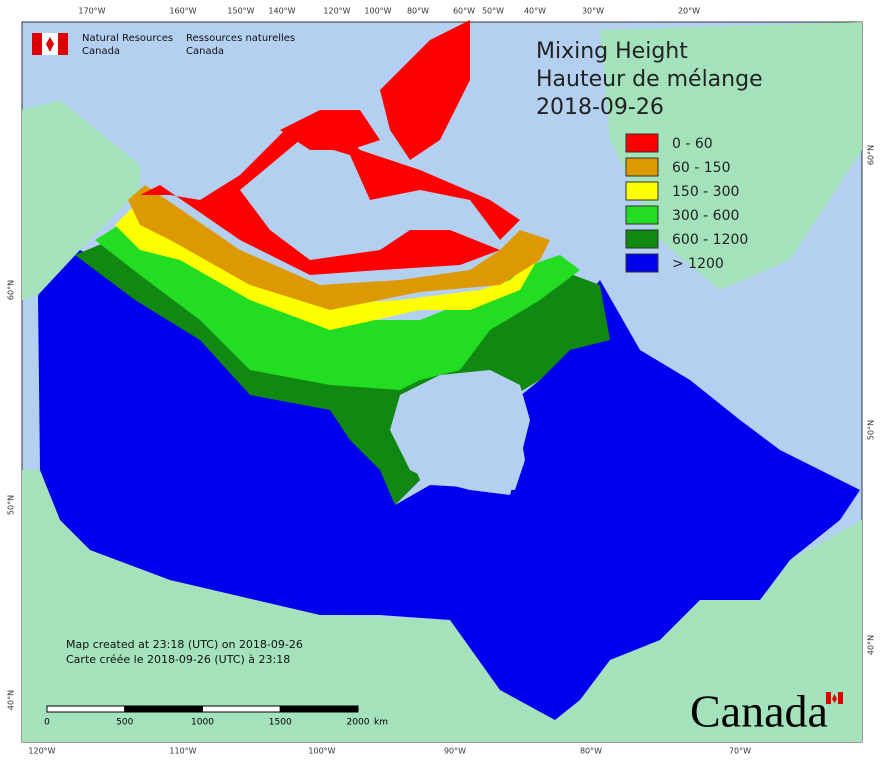  Describe the element at coordinates (381, 723) in the screenshot. I see `scale-unit: km` at that location.